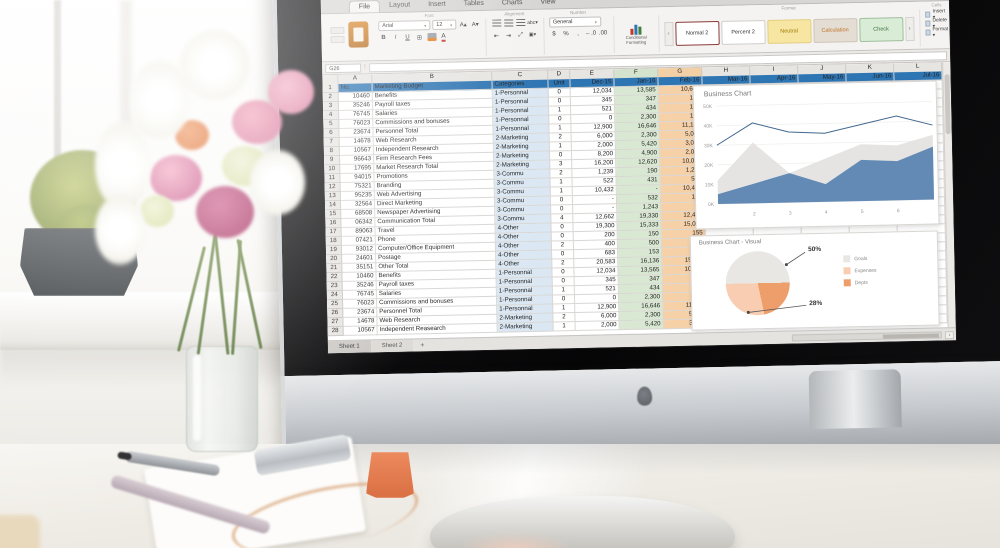 Image resolution: width=1000 pixels, height=548 pixels. I want to click on row-header-18: 18, so click(333, 241).